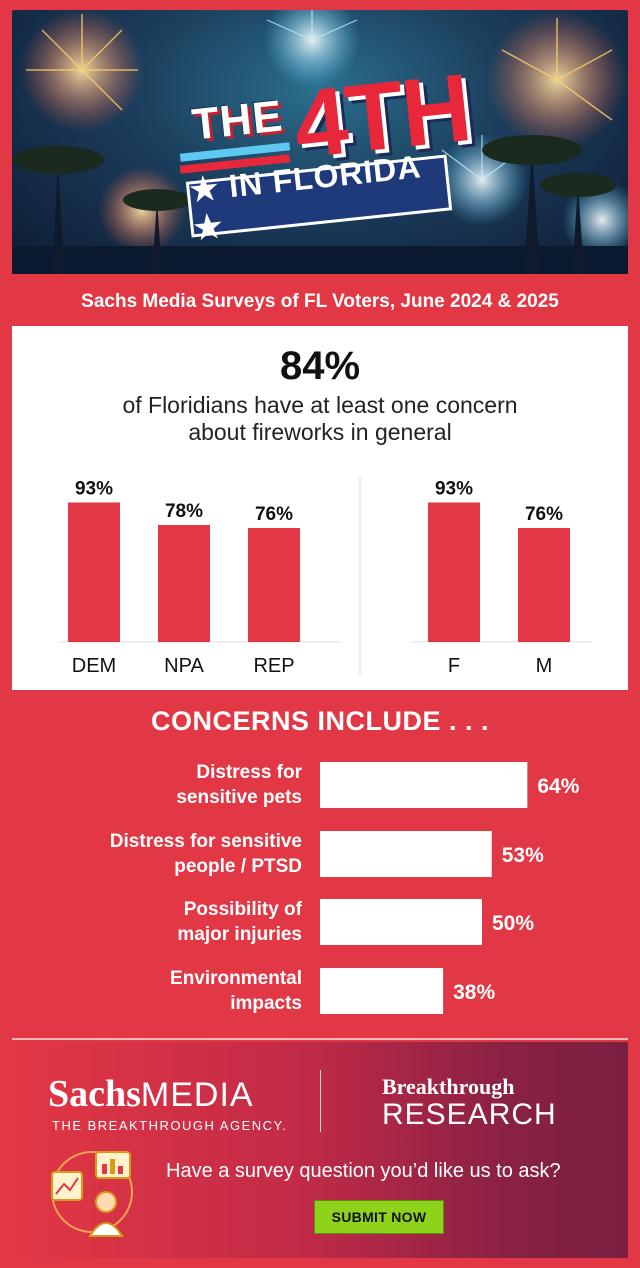 This screenshot has width=640, height=1268. Describe the element at coordinates (92, 1194) in the screenshot. I see `survey-icon` at that location.